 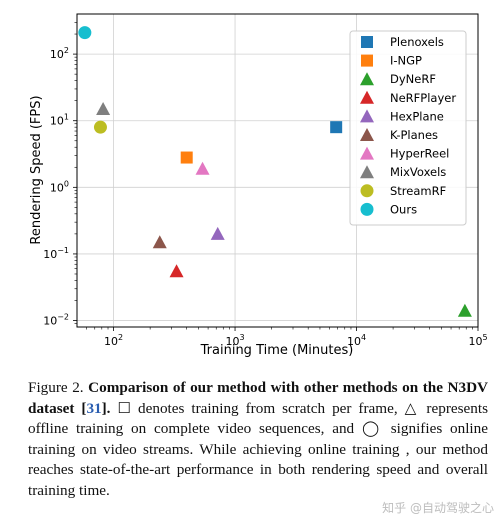 What do you see at coordinates (418, 191) in the screenshot?
I see `legend-label-streamrf: StreamRF` at bounding box center [418, 191].